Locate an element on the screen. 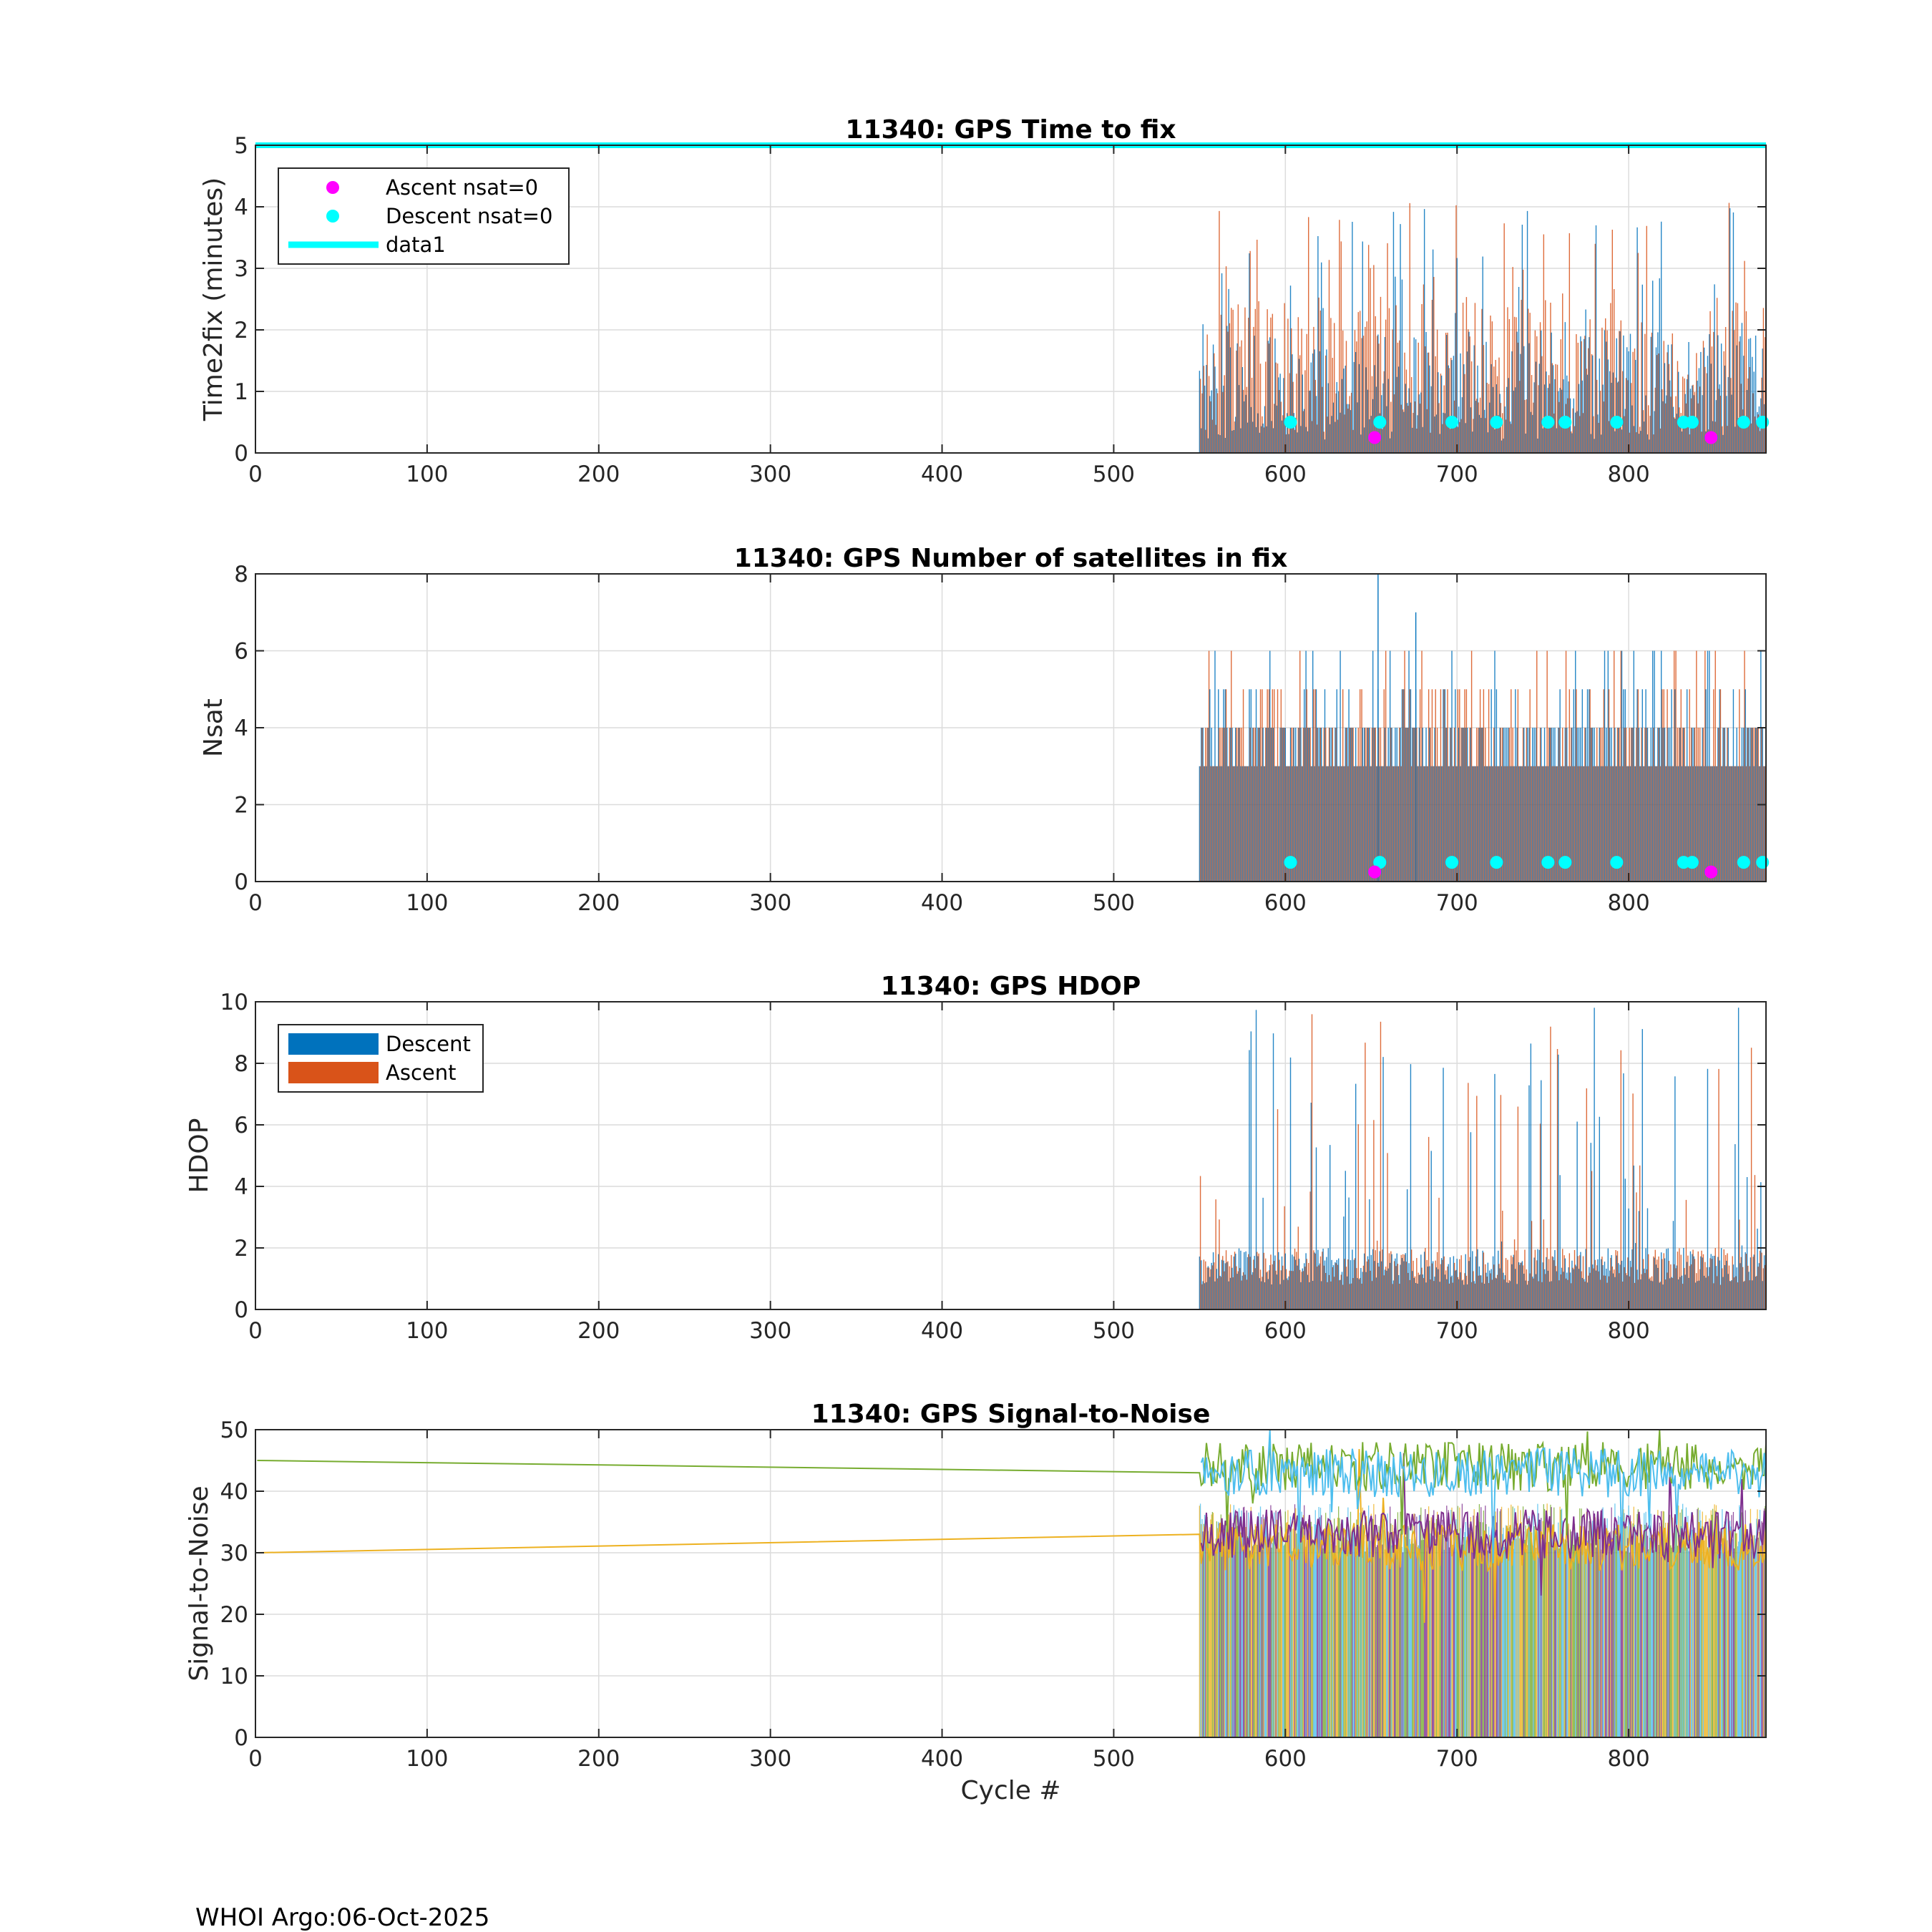  chart-title: 11340: GPS HDOP is located at coordinates (1011, 986).